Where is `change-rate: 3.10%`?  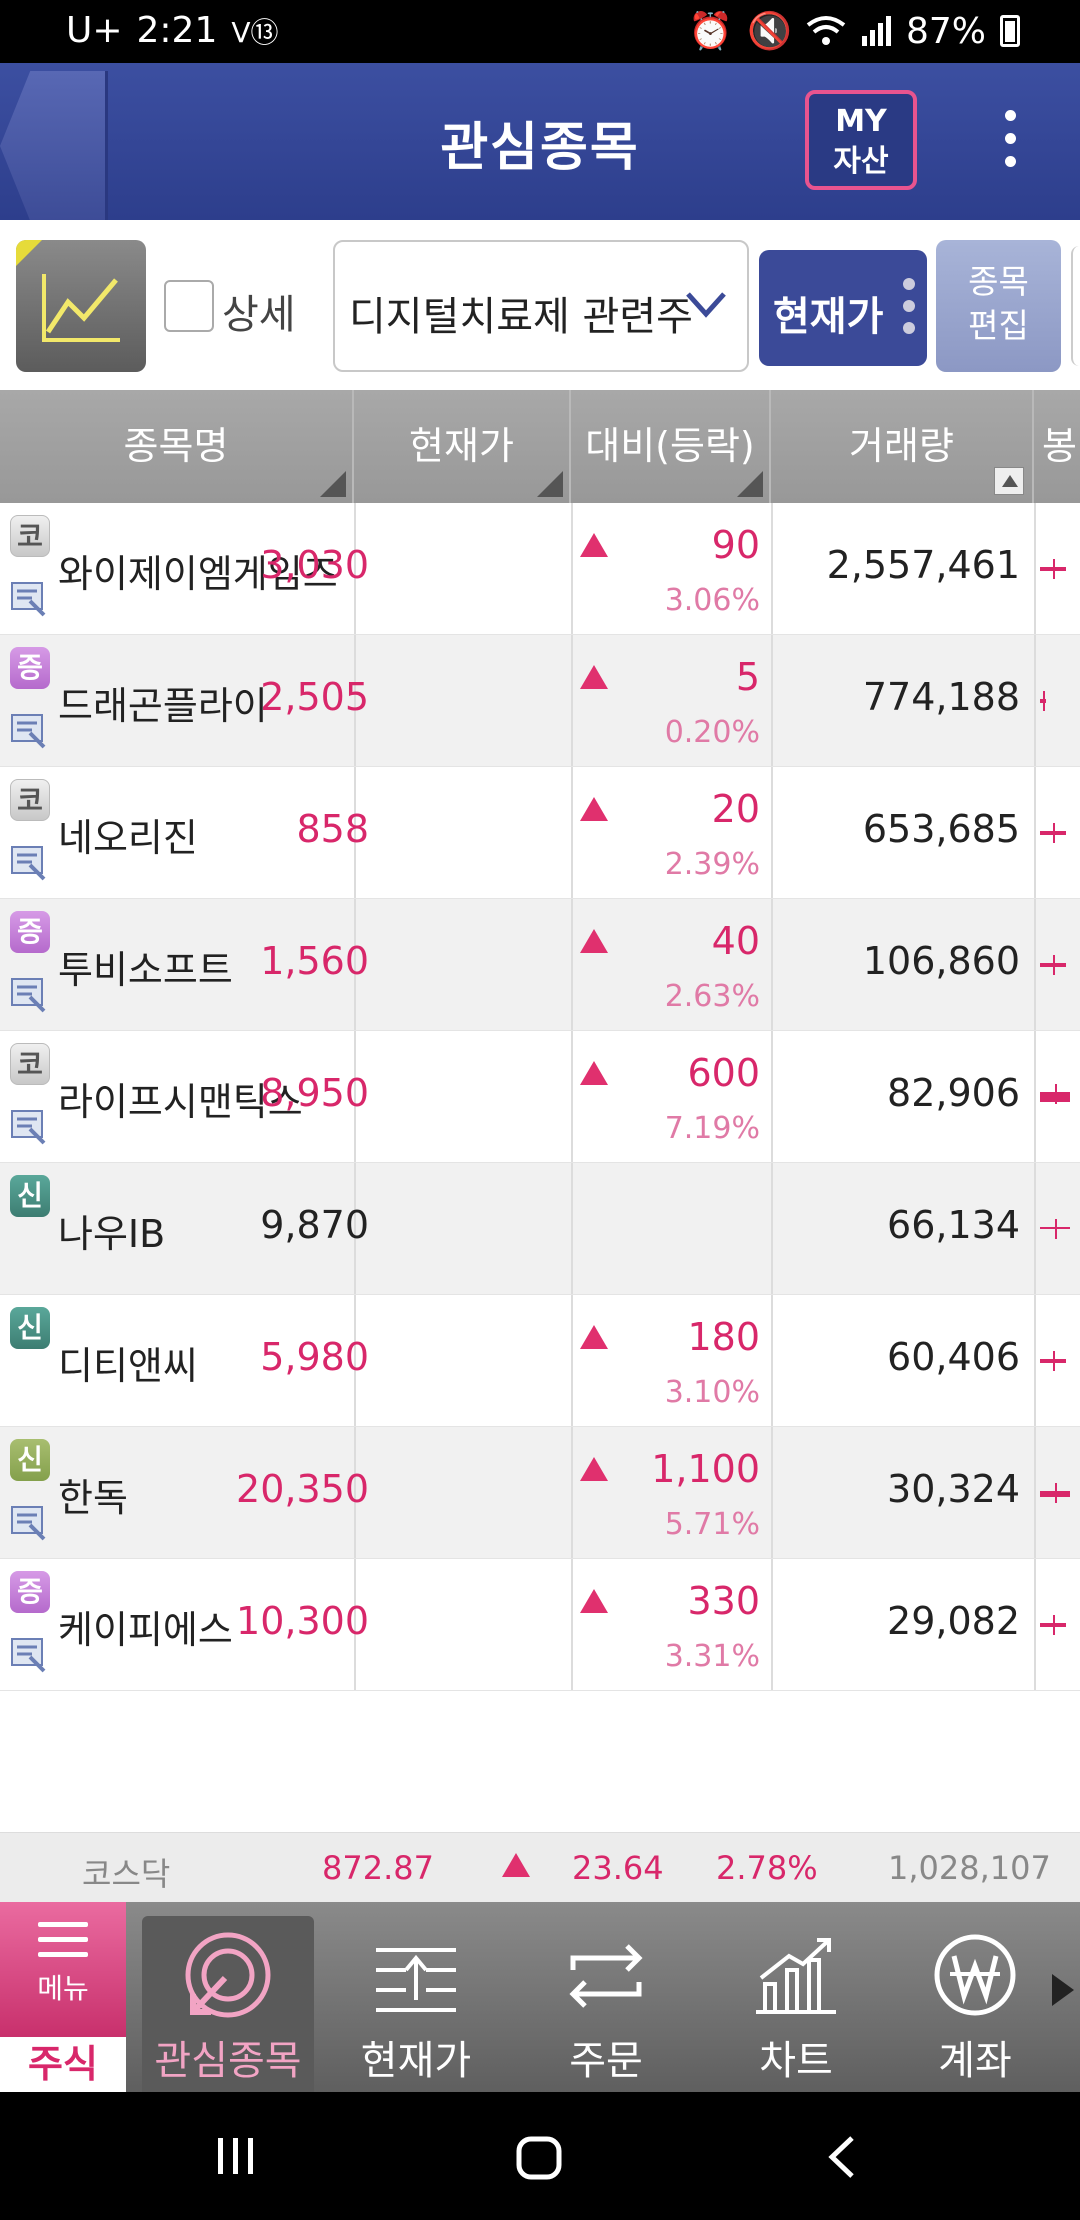
change-rate: 3.10% is located at coordinates (712, 1392).